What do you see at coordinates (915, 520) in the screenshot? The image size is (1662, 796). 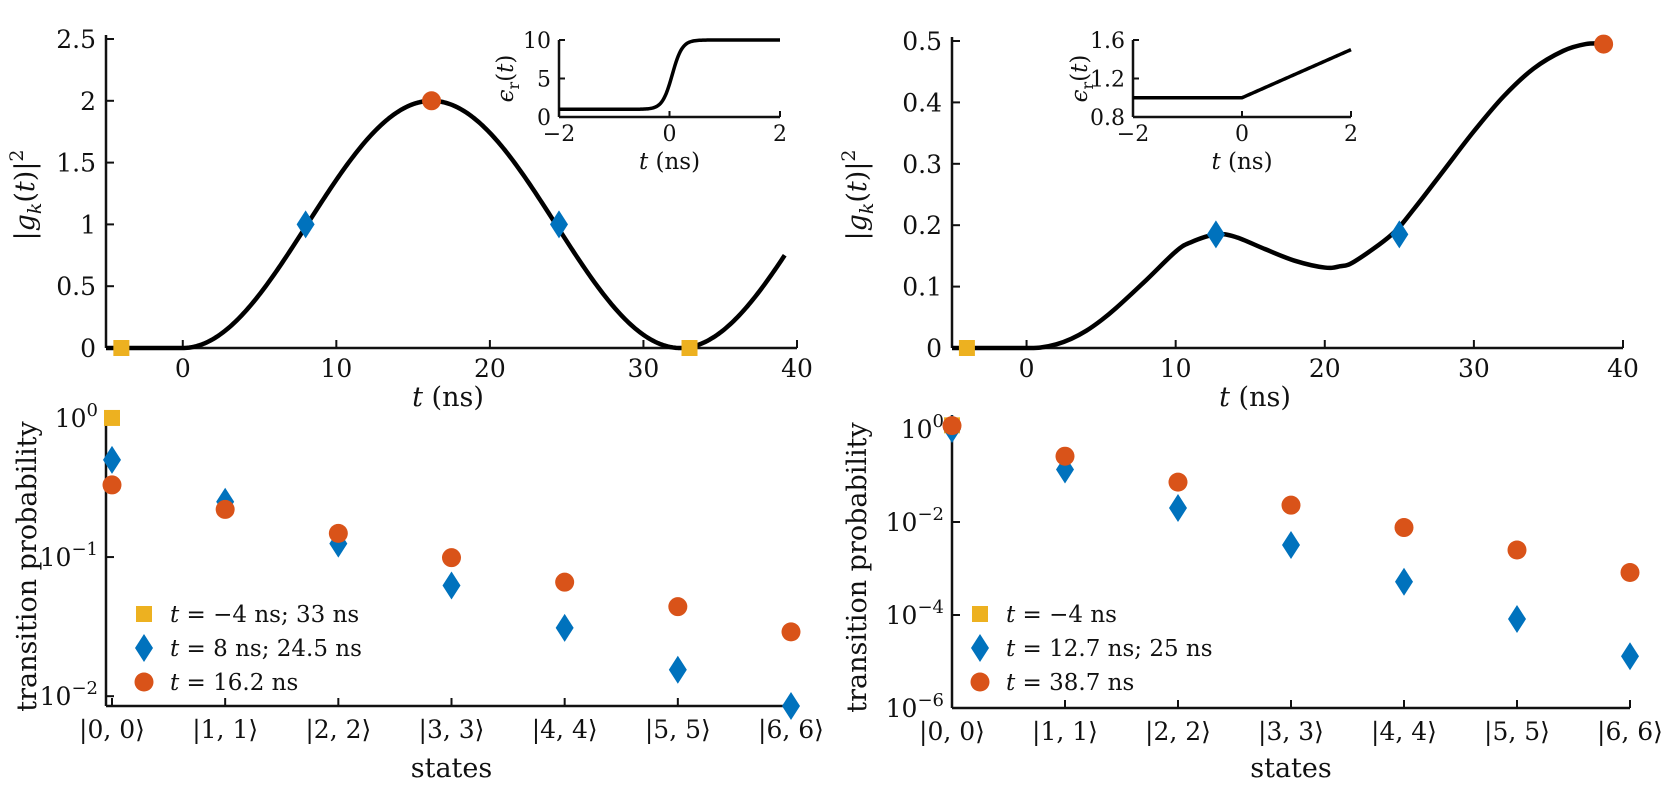 I see `br-y-tick-label: 10⁻²` at bounding box center [915, 520].